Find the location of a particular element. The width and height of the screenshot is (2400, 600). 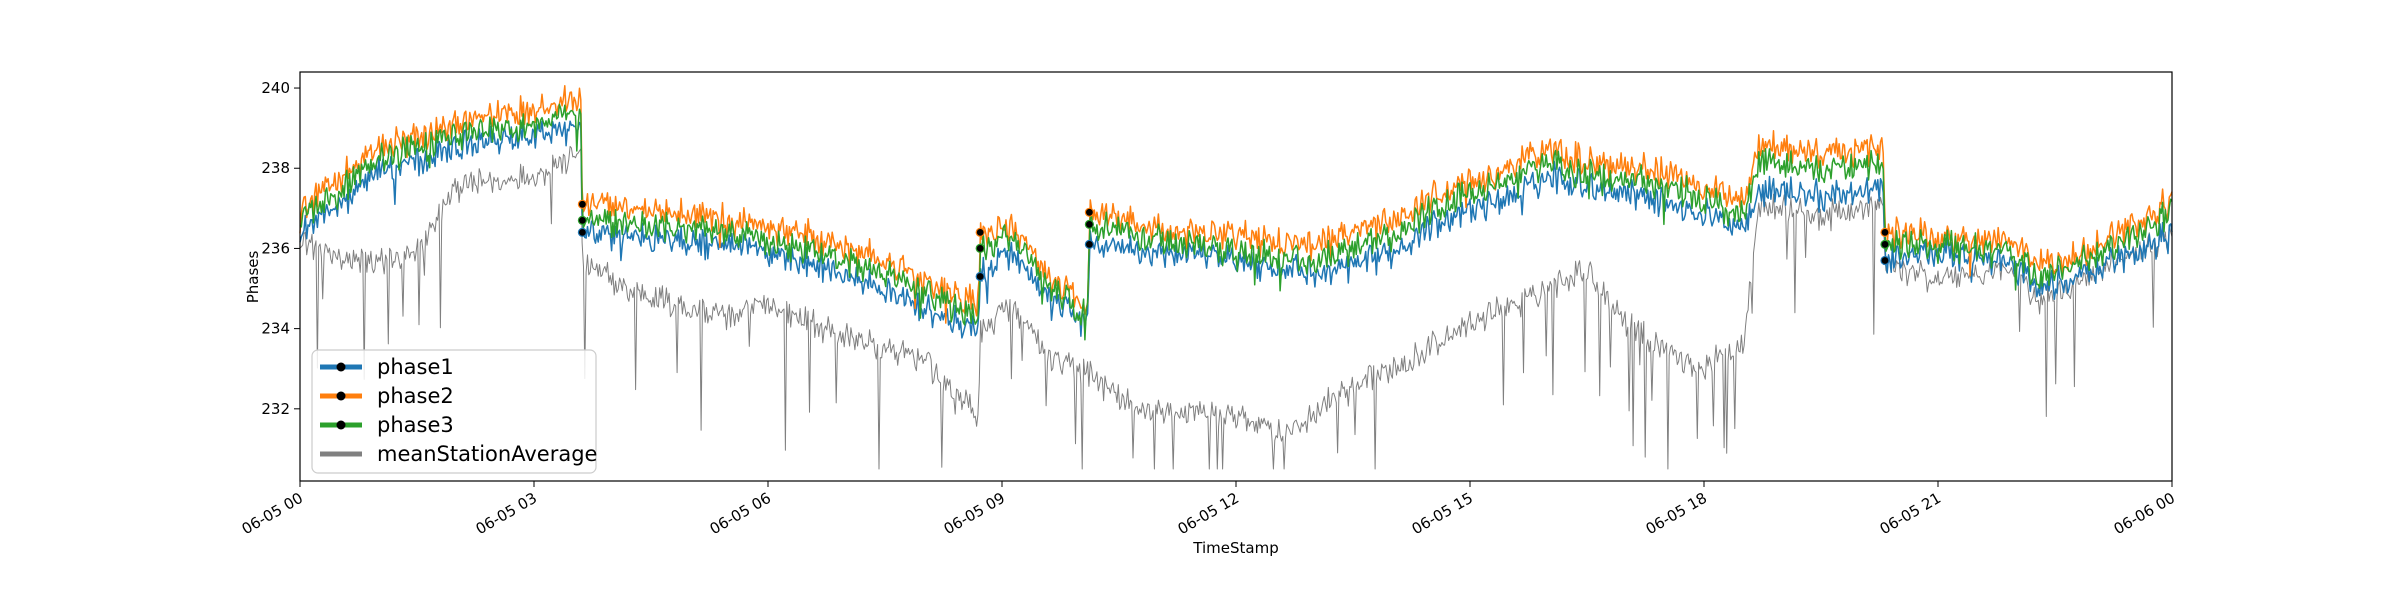

x-tick-label: 06-05 15 is located at coordinates (1442, 513).